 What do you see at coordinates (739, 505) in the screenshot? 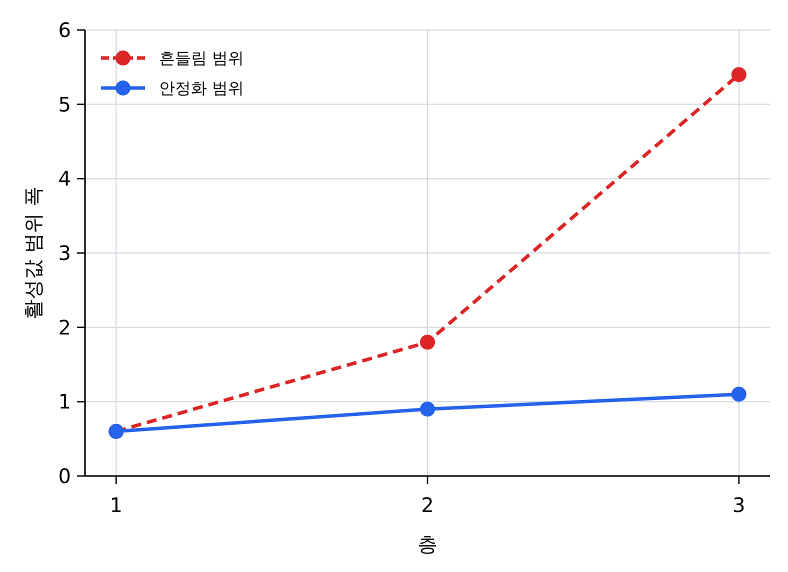
I see `x-tick-label: 3` at bounding box center [739, 505].